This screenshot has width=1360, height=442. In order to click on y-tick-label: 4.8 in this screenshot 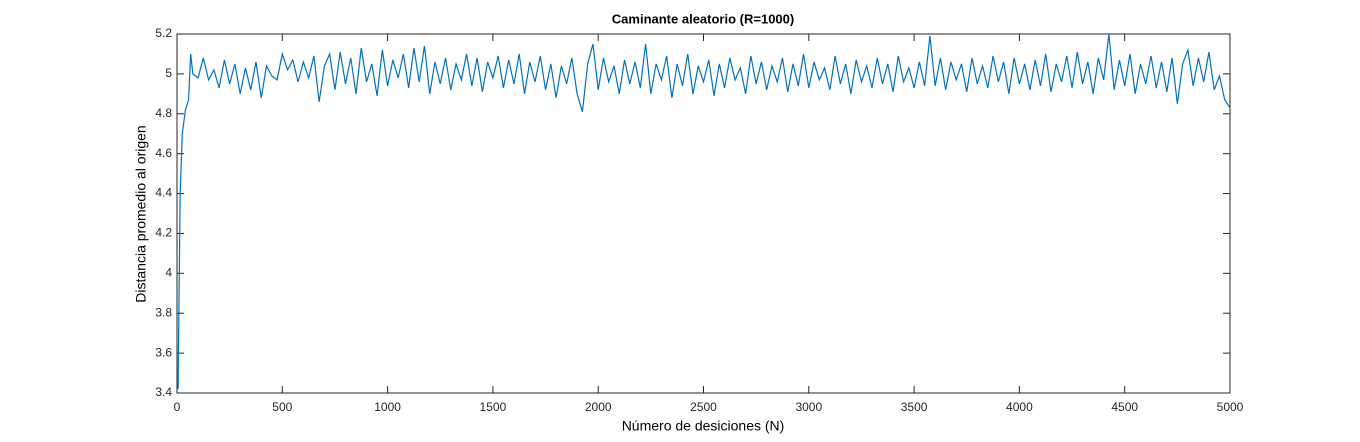, I will do `click(163, 113)`.